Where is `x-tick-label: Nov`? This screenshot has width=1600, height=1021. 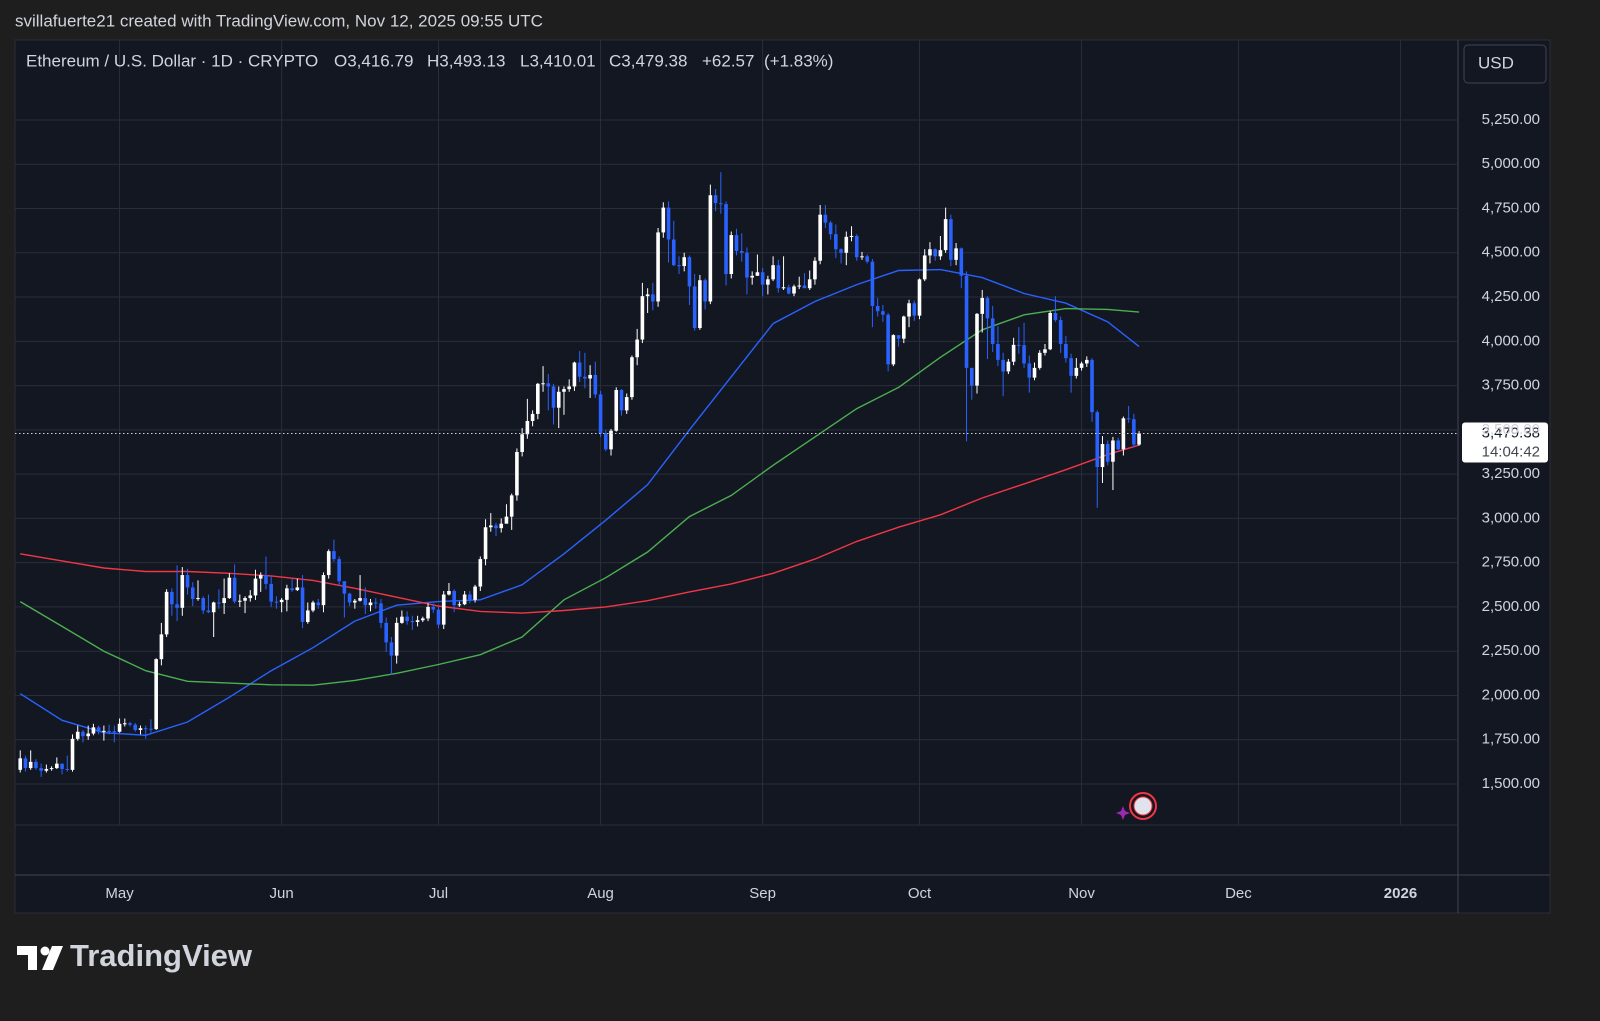 x-tick-label: Nov is located at coordinates (1081, 893).